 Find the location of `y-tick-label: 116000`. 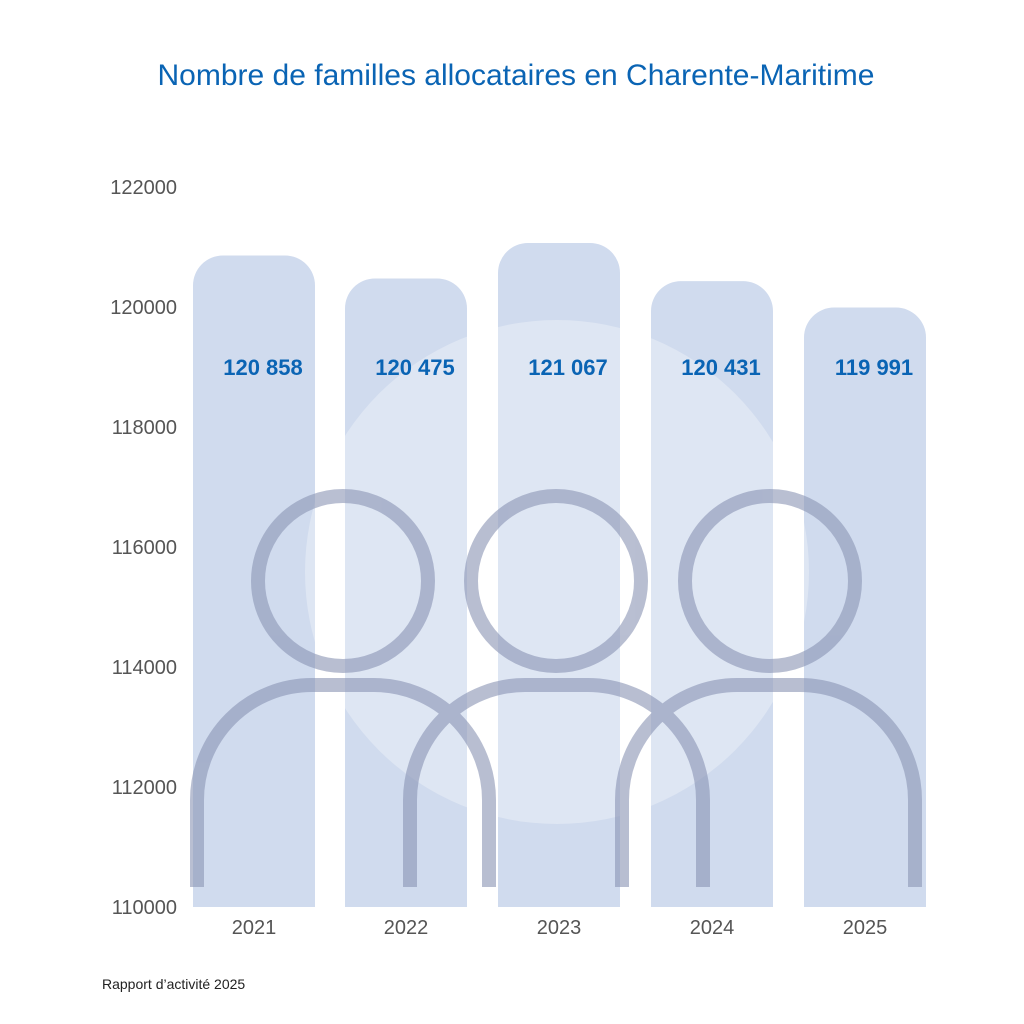

y-tick-label: 116000 is located at coordinates (144, 548).